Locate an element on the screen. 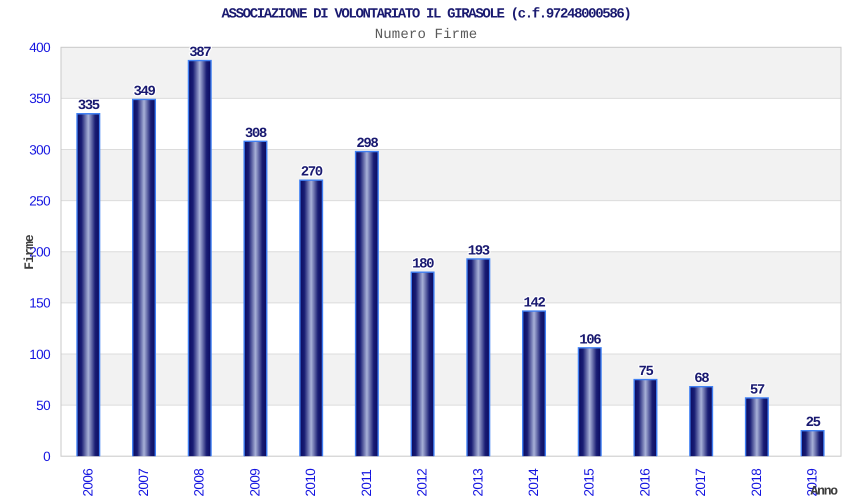 This screenshot has width=850, height=500. svg-text: 2012 is located at coordinates (422, 483).